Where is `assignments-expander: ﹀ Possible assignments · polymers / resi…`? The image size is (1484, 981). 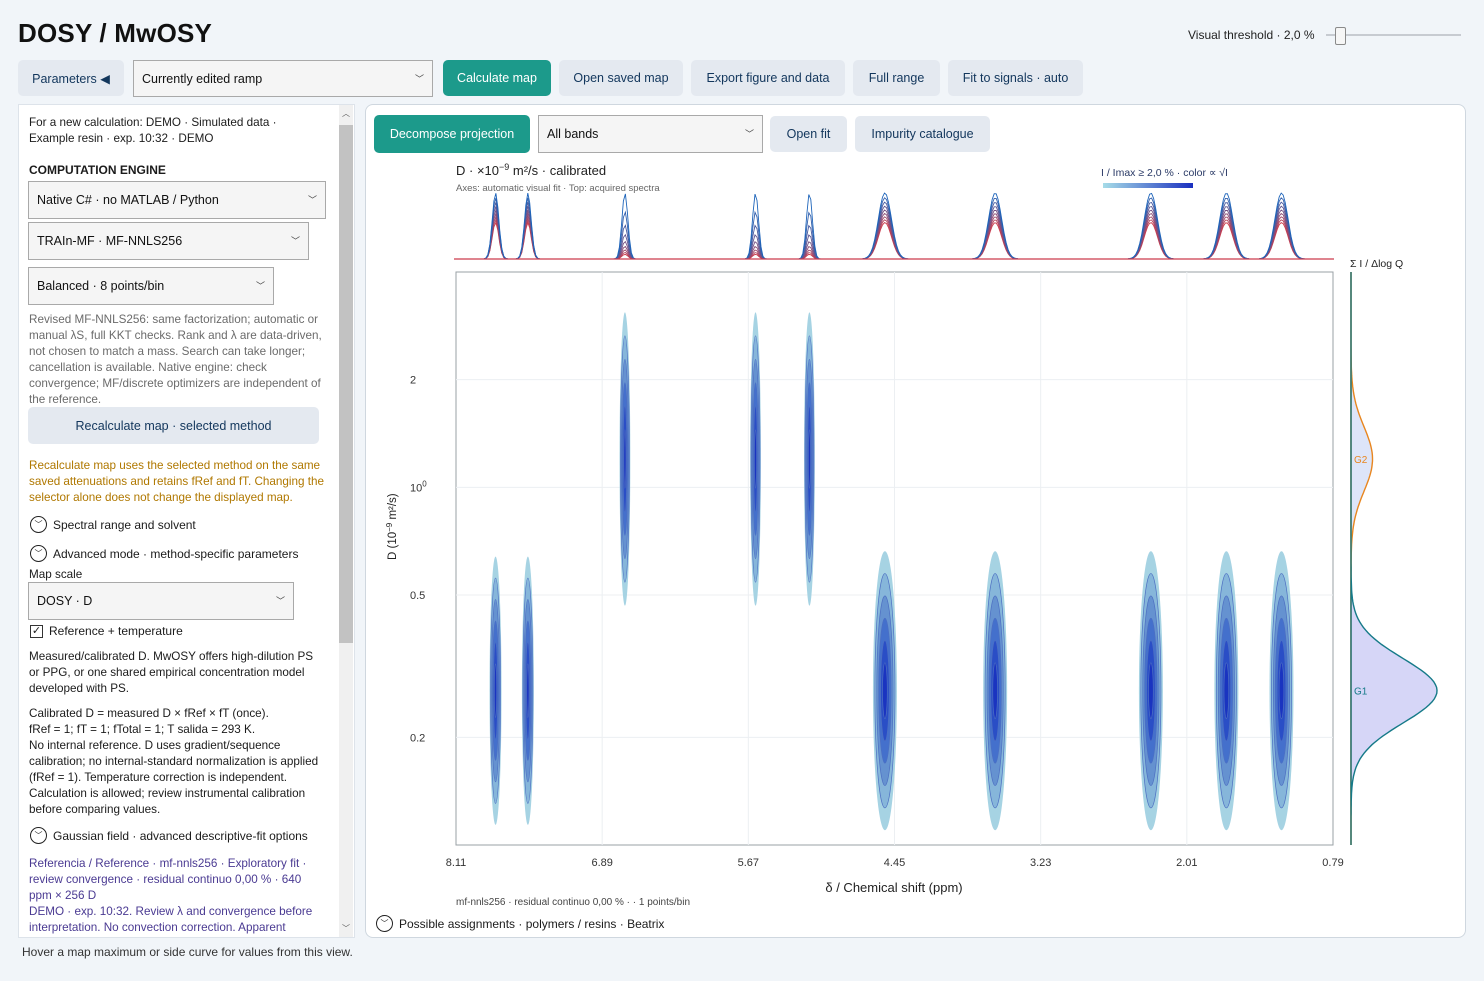
assignments-expander: ﹀ Possible assignments · polymers / resi… is located at coordinates (520, 923).